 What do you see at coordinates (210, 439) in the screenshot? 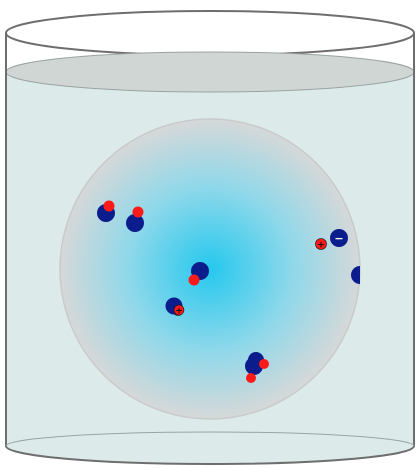
I see `beaker-bottom-back` at bounding box center [210, 439].